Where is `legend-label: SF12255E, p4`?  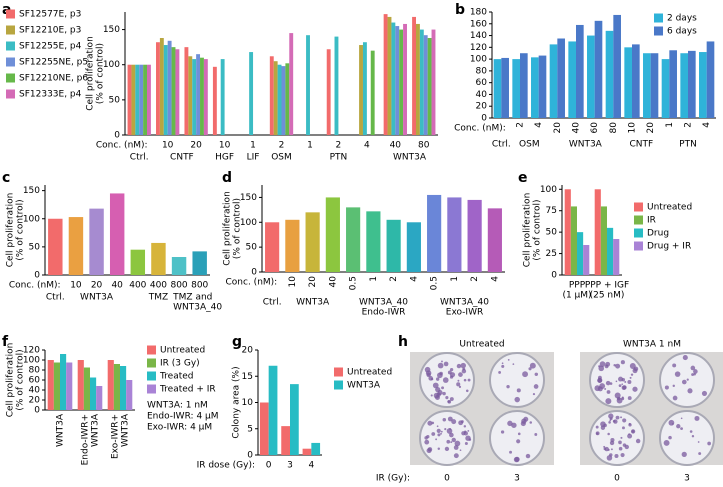 legend-label: SF12255E, p4 is located at coordinates (50, 47).